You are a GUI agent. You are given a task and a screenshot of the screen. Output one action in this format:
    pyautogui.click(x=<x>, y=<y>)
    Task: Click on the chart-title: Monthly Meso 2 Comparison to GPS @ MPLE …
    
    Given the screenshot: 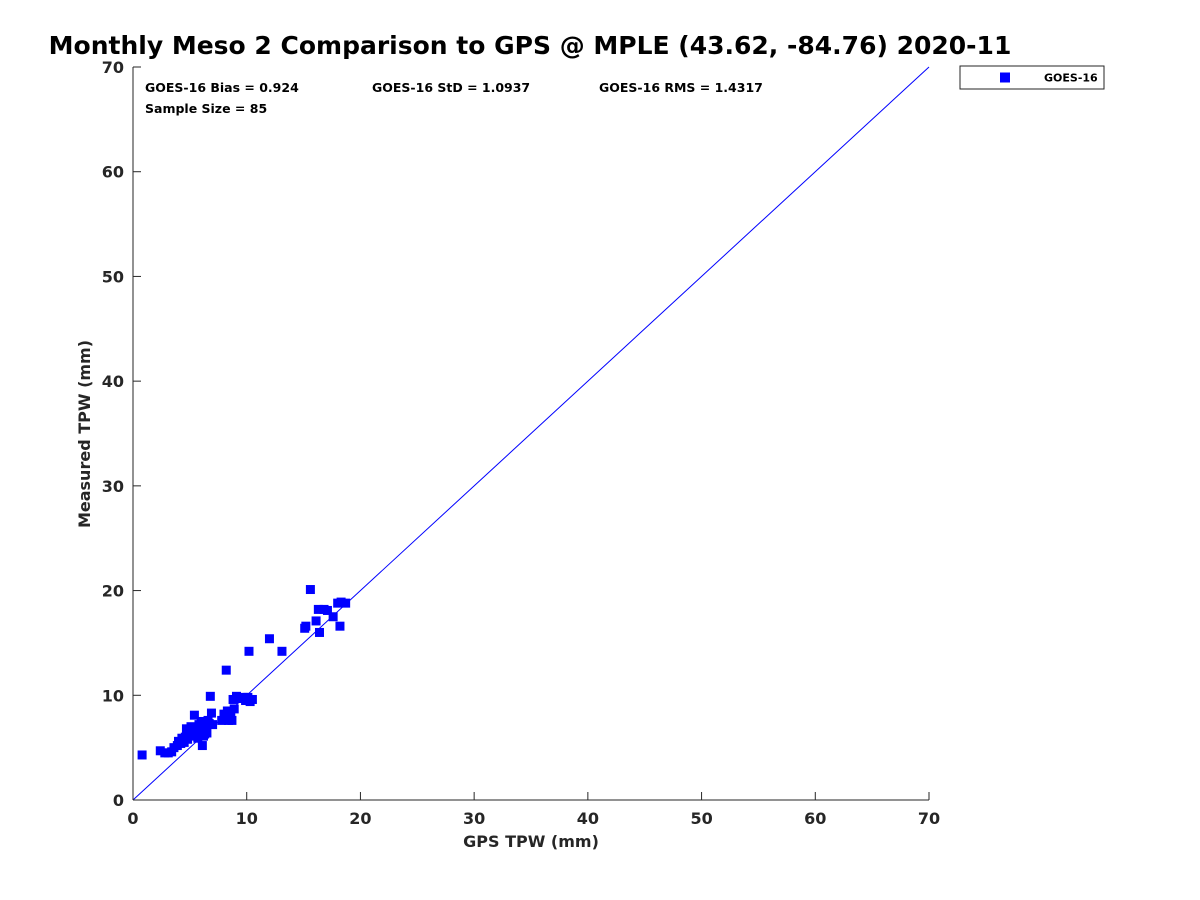 What is the action you would take?
    pyautogui.click(x=530, y=45)
    